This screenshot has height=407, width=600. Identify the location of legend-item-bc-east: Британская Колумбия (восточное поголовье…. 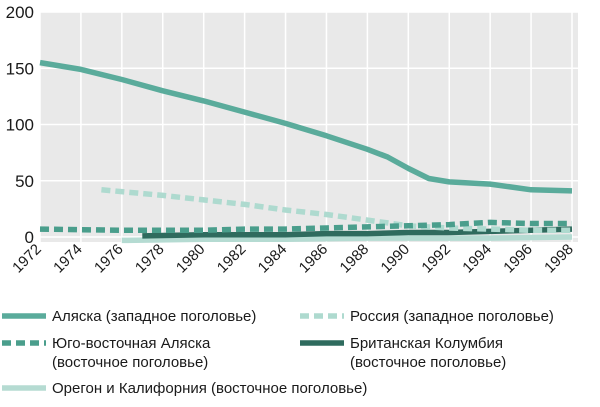
(403, 353).